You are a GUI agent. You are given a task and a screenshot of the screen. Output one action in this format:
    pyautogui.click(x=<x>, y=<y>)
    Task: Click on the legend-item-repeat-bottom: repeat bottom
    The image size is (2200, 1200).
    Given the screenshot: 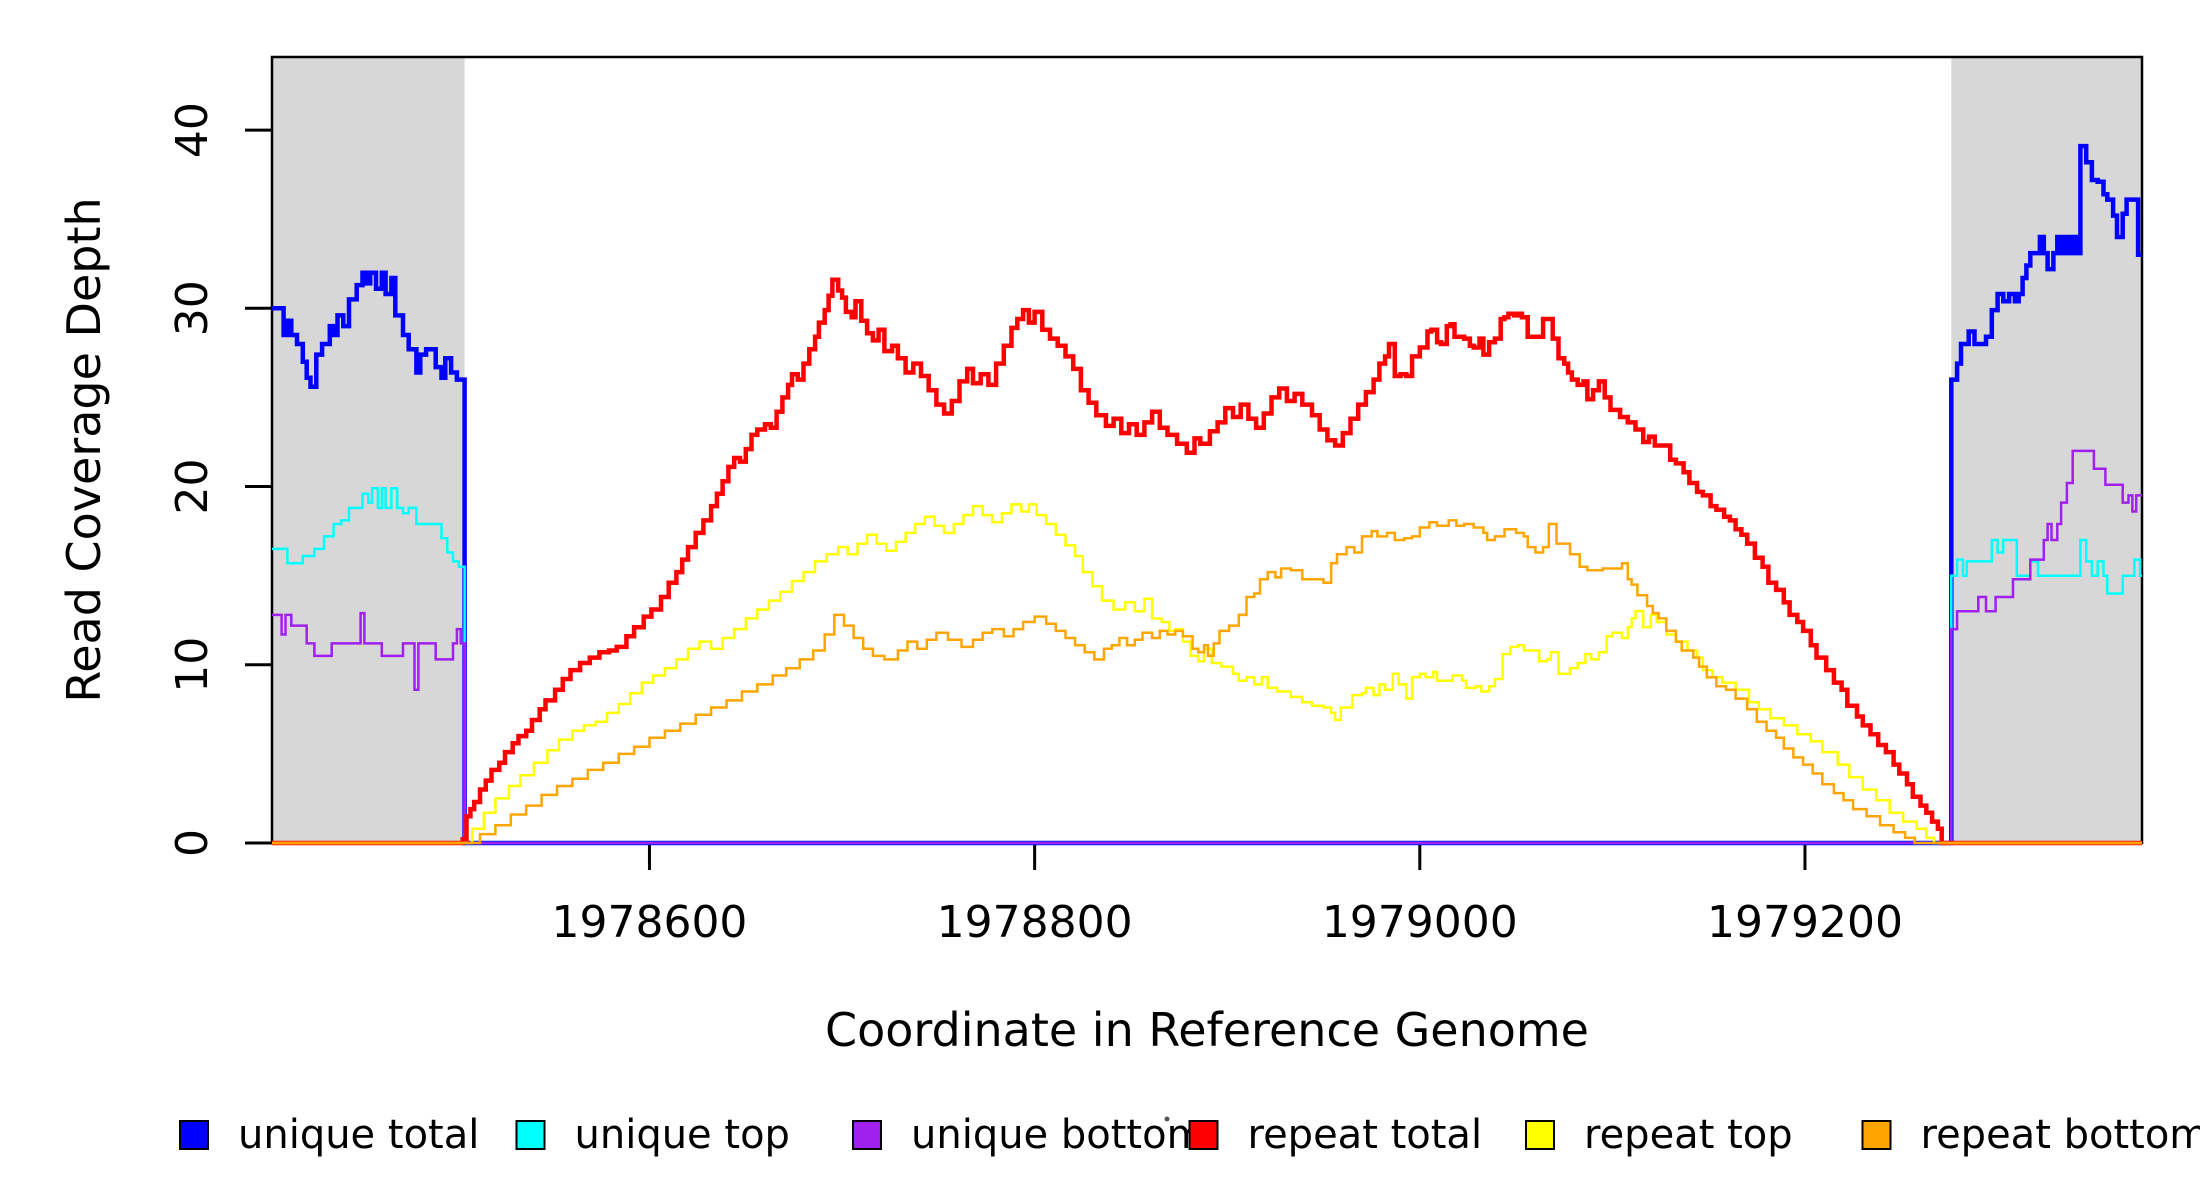 What is the action you would take?
    pyautogui.click(x=2030, y=1135)
    